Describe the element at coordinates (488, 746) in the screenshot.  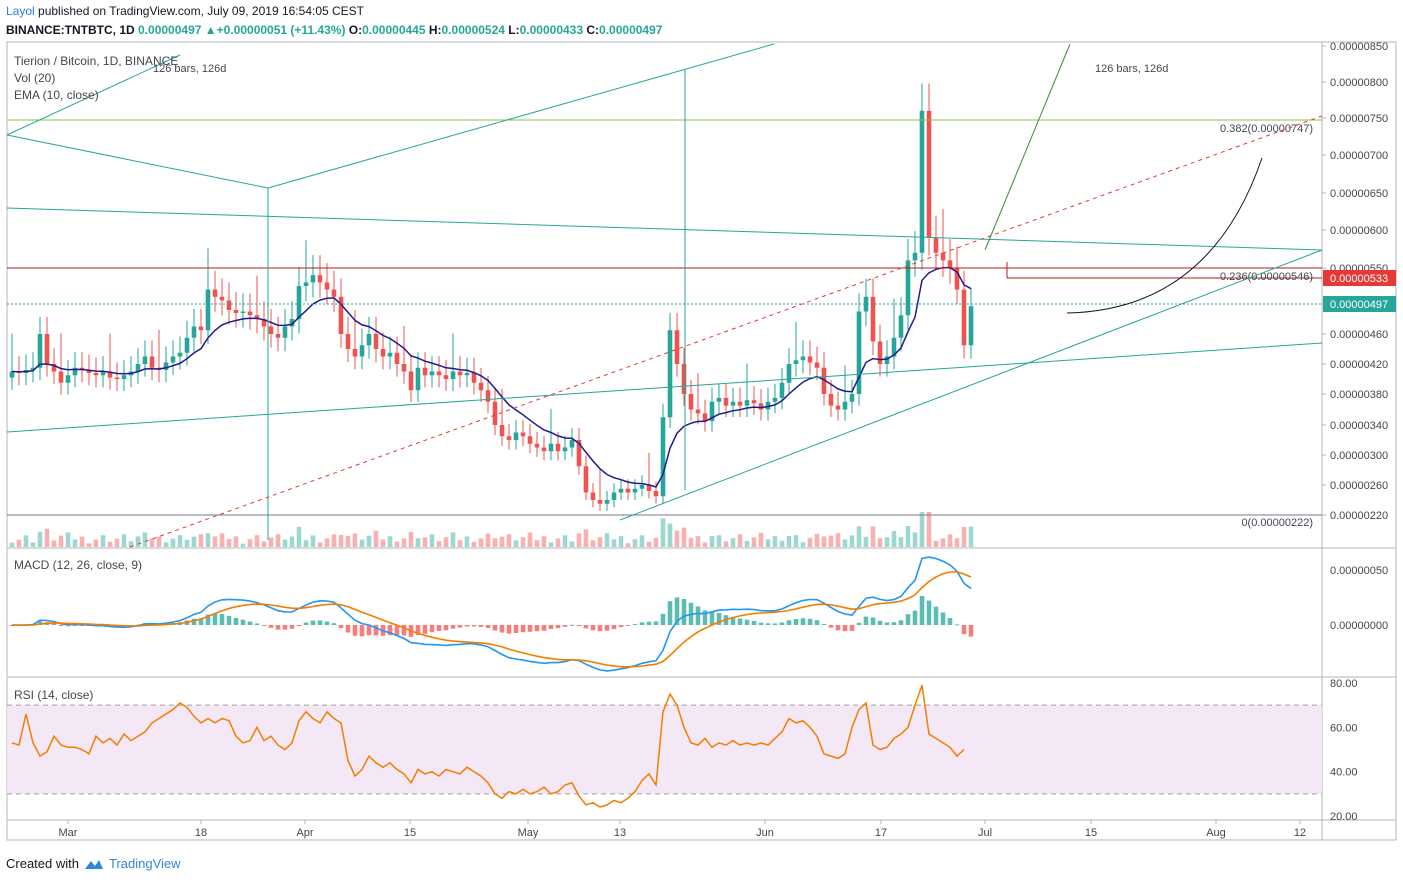
I see `rsi-line` at that location.